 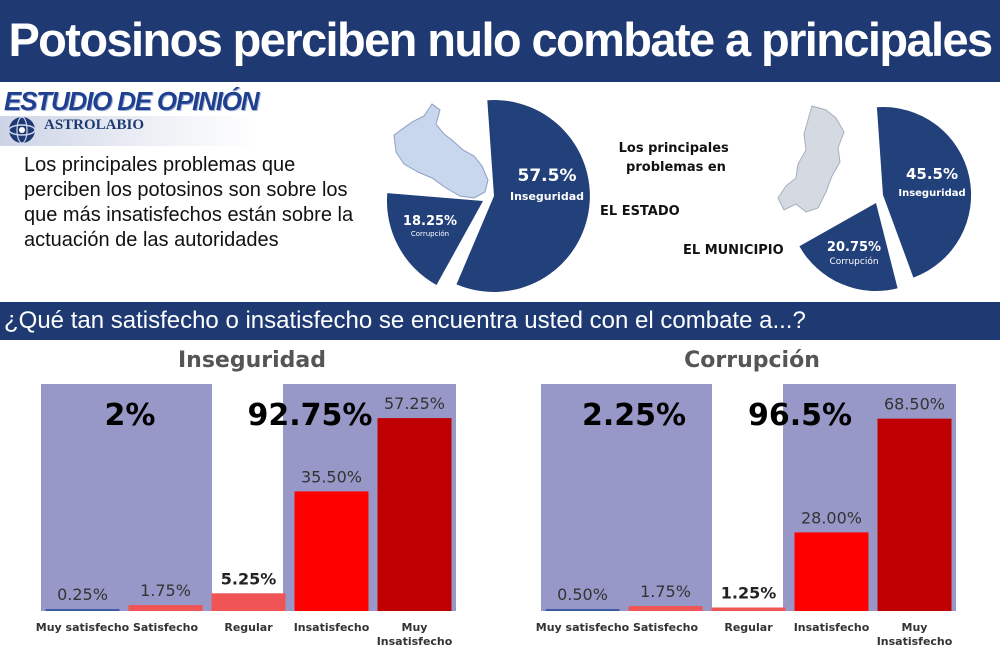 What do you see at coordinates (331, 476) in the screenshot?
I see `bar-value-label: 35.50%` at bounding box center [331, 476].